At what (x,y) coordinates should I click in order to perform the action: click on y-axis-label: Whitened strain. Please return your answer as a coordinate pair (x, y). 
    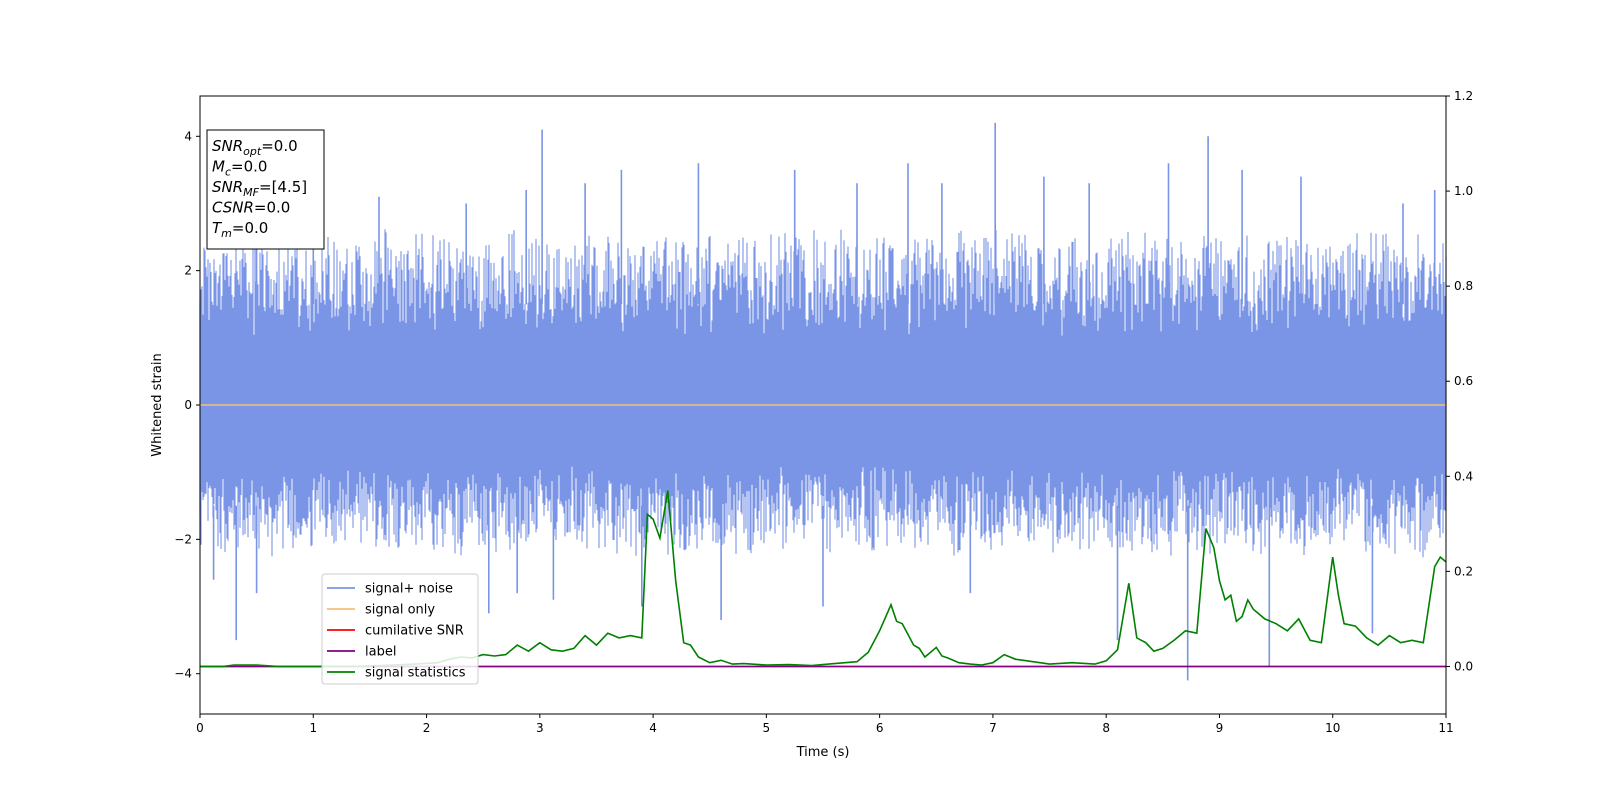
    Looking at the image, I should click on (157, 404).